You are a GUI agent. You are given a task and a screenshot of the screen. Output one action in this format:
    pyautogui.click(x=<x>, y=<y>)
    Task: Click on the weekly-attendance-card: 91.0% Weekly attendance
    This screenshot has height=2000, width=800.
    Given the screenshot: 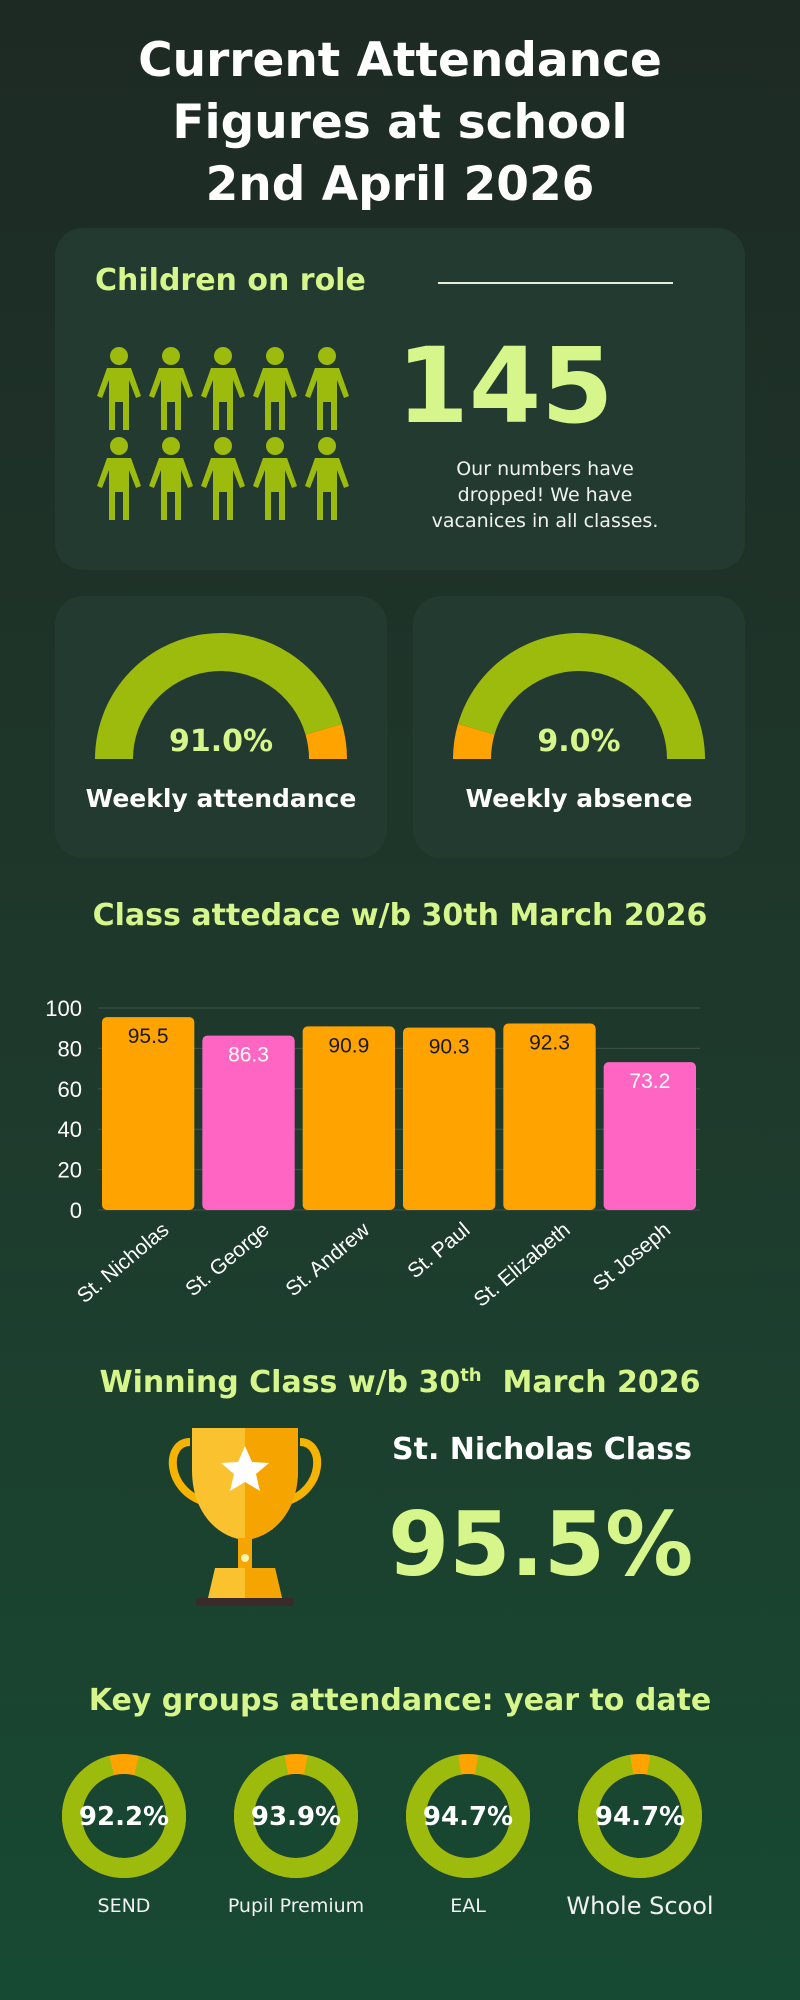 What is the action you would take?
    pyautogui.click(x=221, y=727)
    